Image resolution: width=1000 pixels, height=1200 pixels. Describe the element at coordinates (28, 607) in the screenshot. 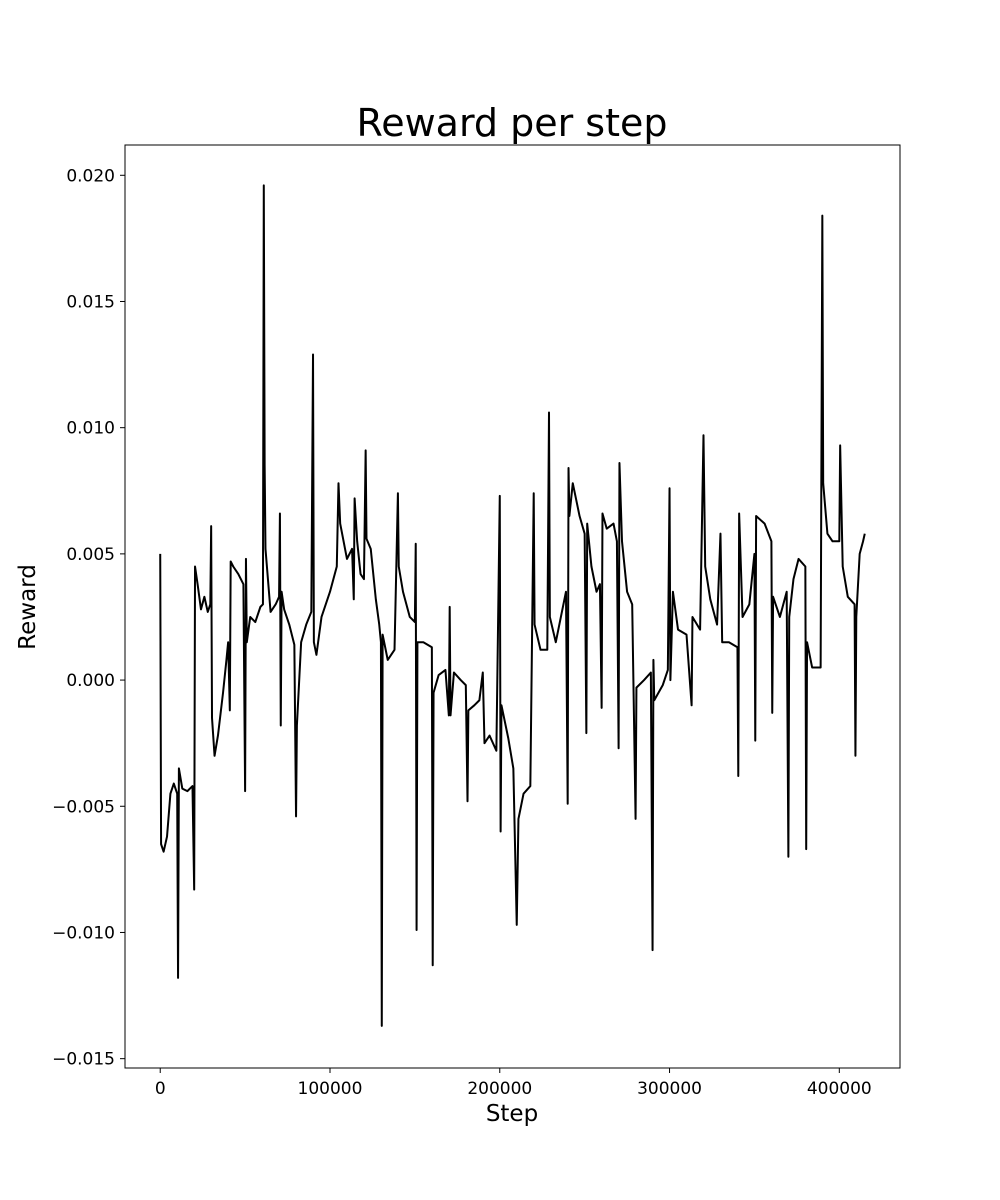

I see `y-axis-label: Reward` at that location.